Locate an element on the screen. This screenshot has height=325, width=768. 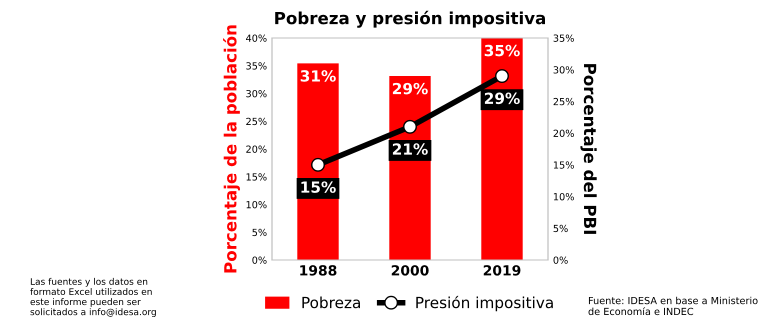
y2-tick-label: 10% is located at coordinates (564, 196).